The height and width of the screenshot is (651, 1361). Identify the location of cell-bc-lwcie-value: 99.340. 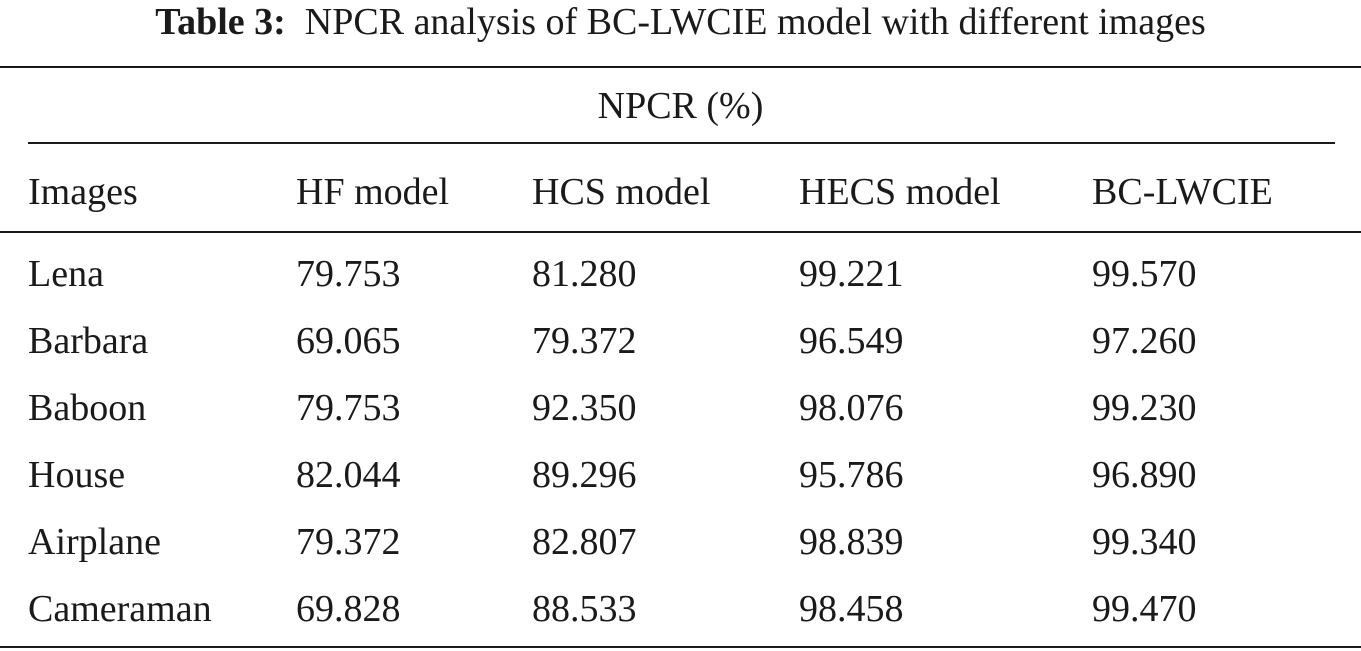
(1144, 542).